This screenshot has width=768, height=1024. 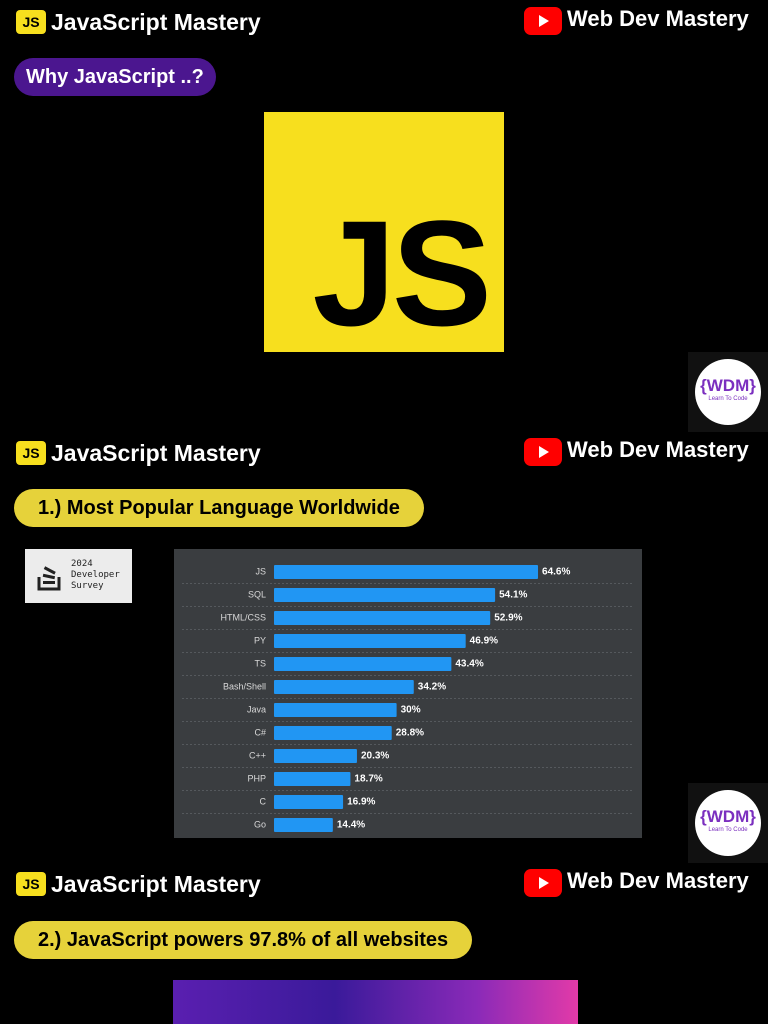 I want to click on category-label: Go, so click(x=260, y=824).